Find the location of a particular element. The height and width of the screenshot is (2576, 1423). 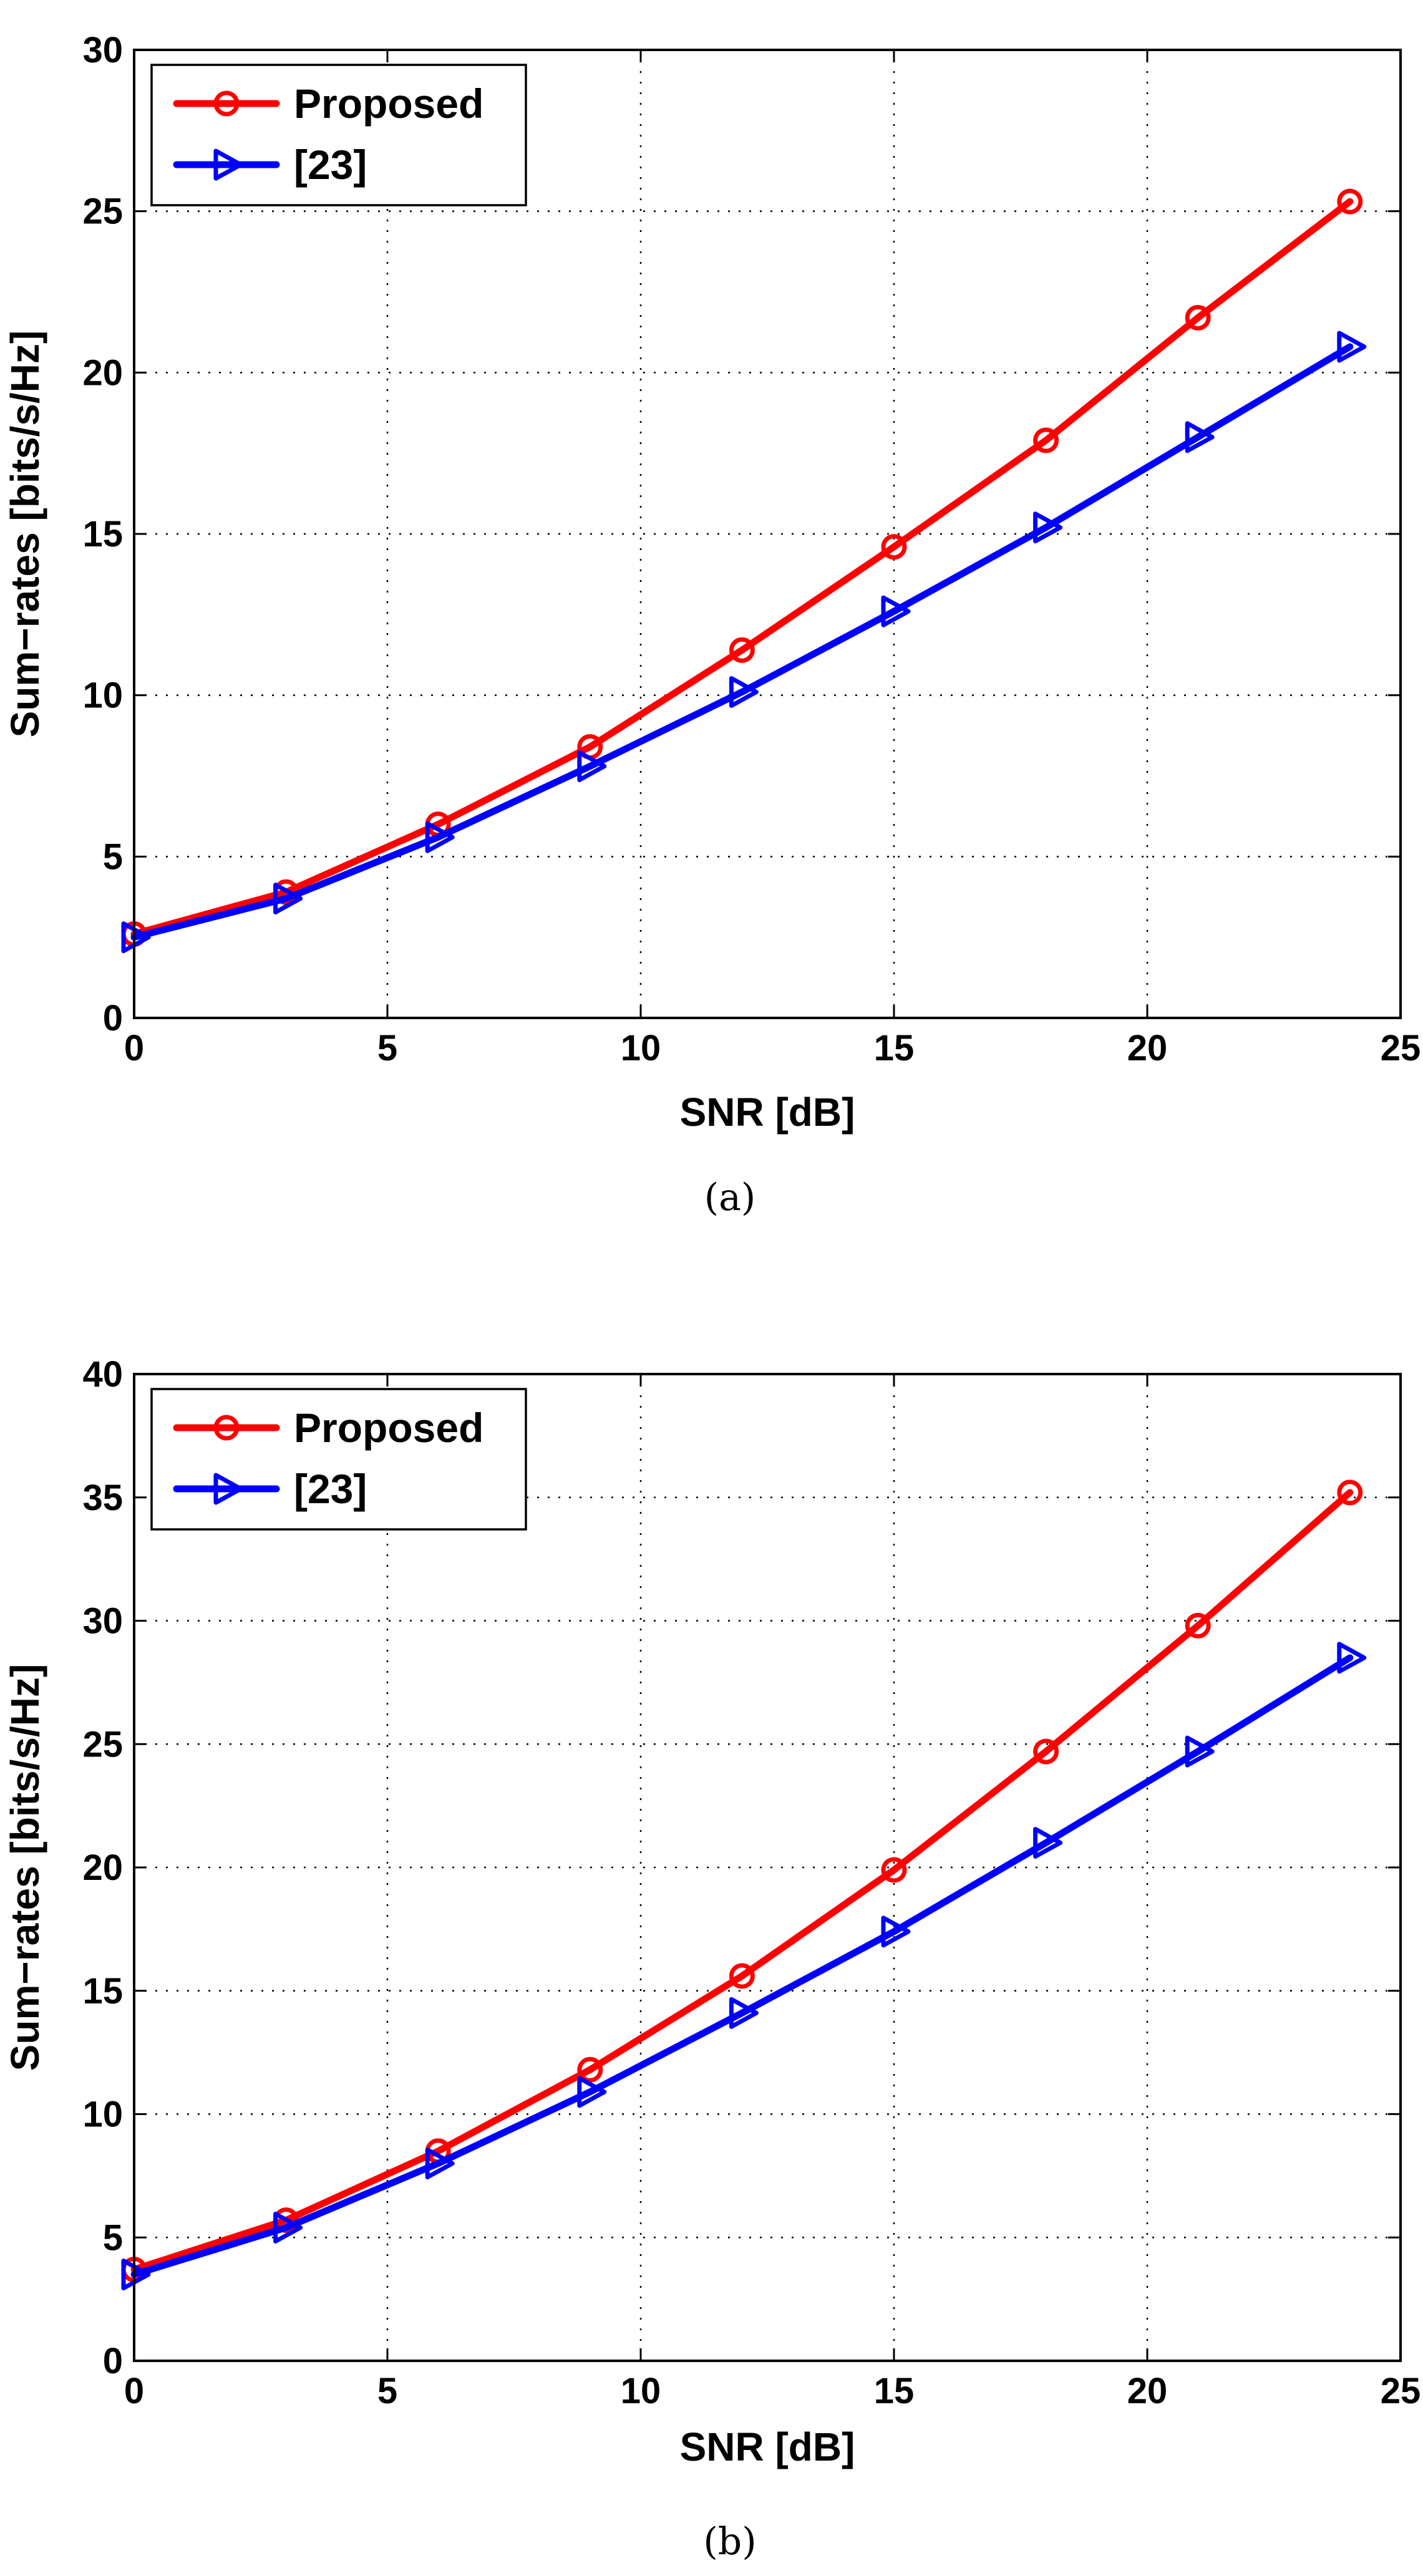

panel-a-caption: (a) is located at coordinates (730, 1197).